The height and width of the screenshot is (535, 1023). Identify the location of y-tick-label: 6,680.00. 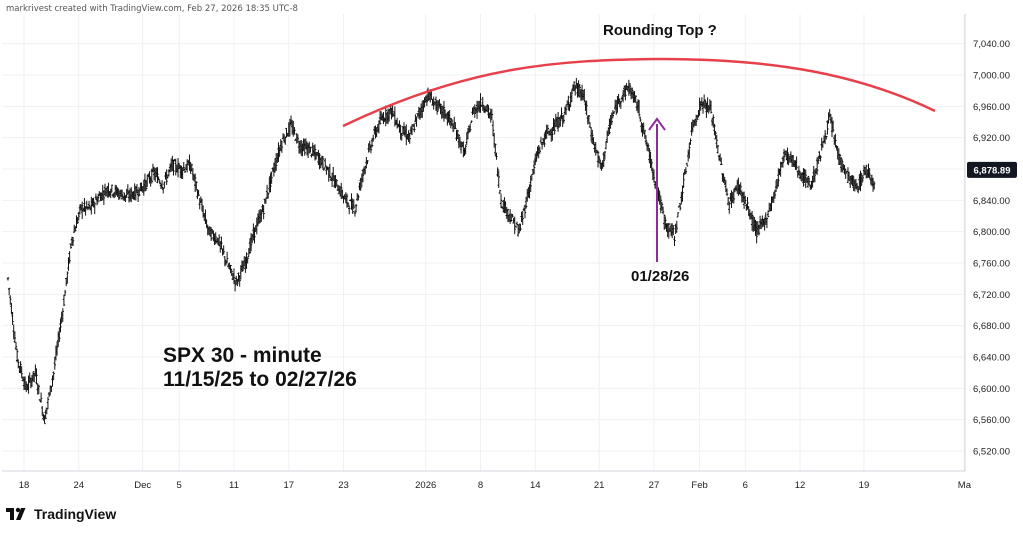
(991, 326).